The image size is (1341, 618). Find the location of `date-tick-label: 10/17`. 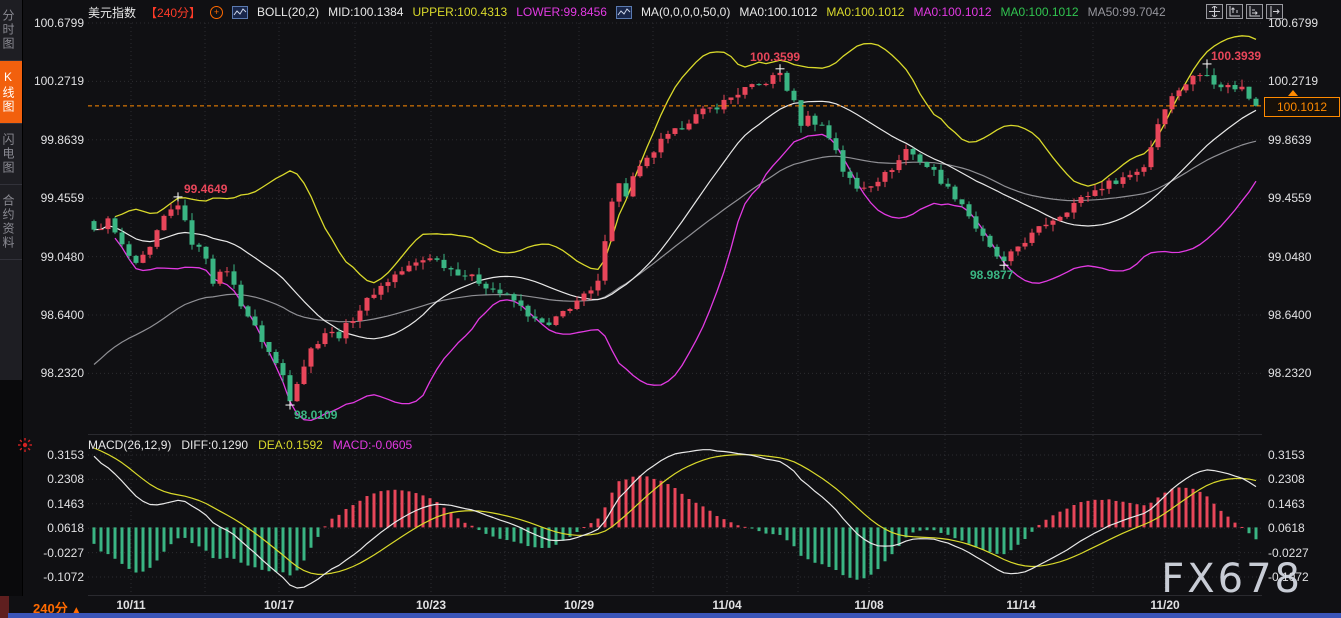

date-tick-label: 10/17 is located at coordinates (279, 605).